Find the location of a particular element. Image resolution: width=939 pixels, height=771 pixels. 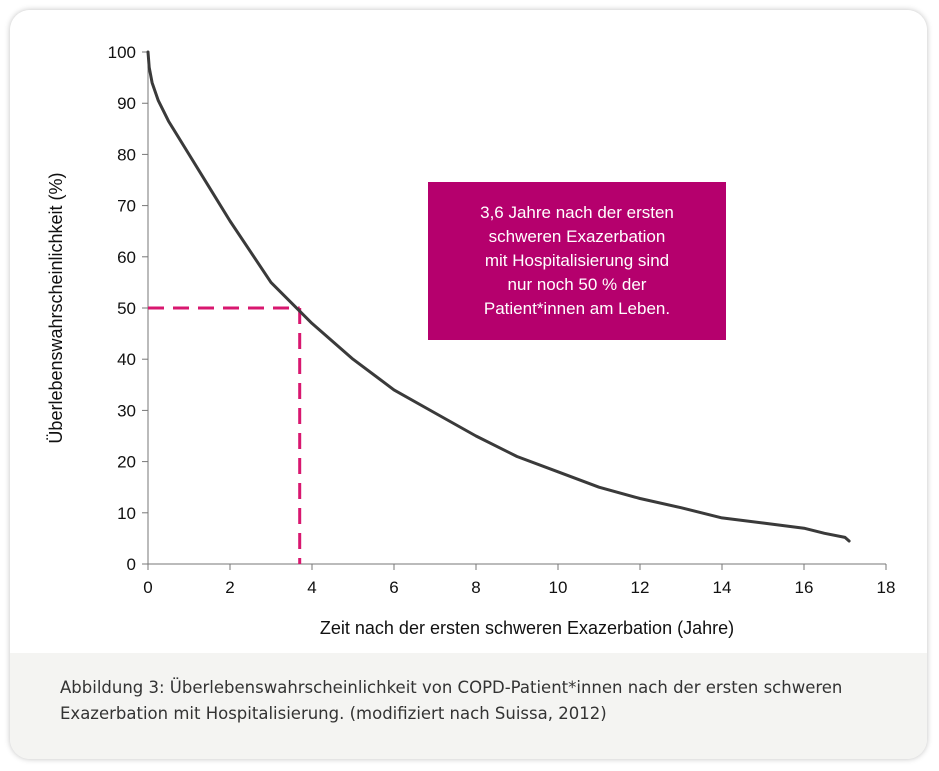

y-axis-label: Überlebenswahrscheinlichkeit (%) is located at coordinates (56, 307).